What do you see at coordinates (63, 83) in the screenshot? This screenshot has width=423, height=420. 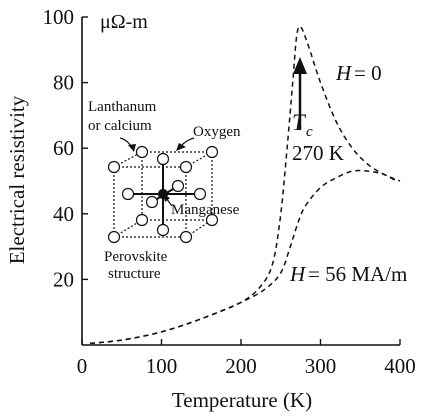 I see `y-tick-label: 80` at bounding box center [63, 83].